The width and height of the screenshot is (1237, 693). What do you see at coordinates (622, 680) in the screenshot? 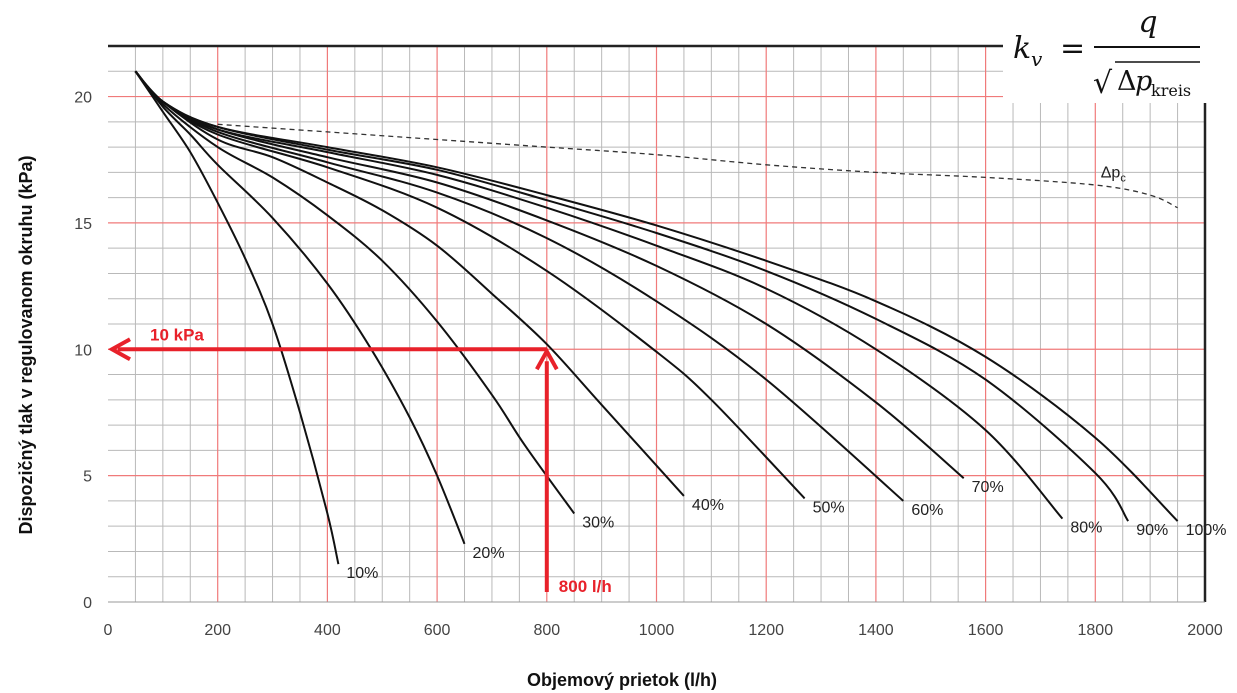
I see `x-axis-title: Objemový prietok (l/h)` at bounding box center [622, 680].